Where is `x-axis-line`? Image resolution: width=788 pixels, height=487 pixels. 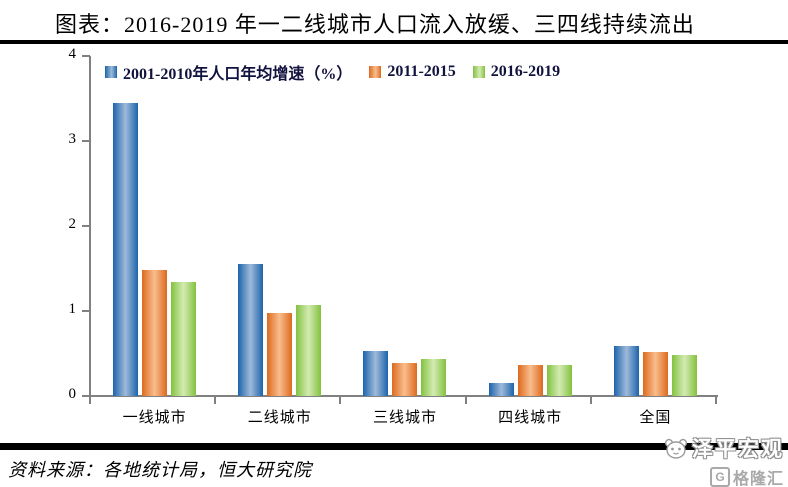
x-axis-line is located at coordinates (403, 396).